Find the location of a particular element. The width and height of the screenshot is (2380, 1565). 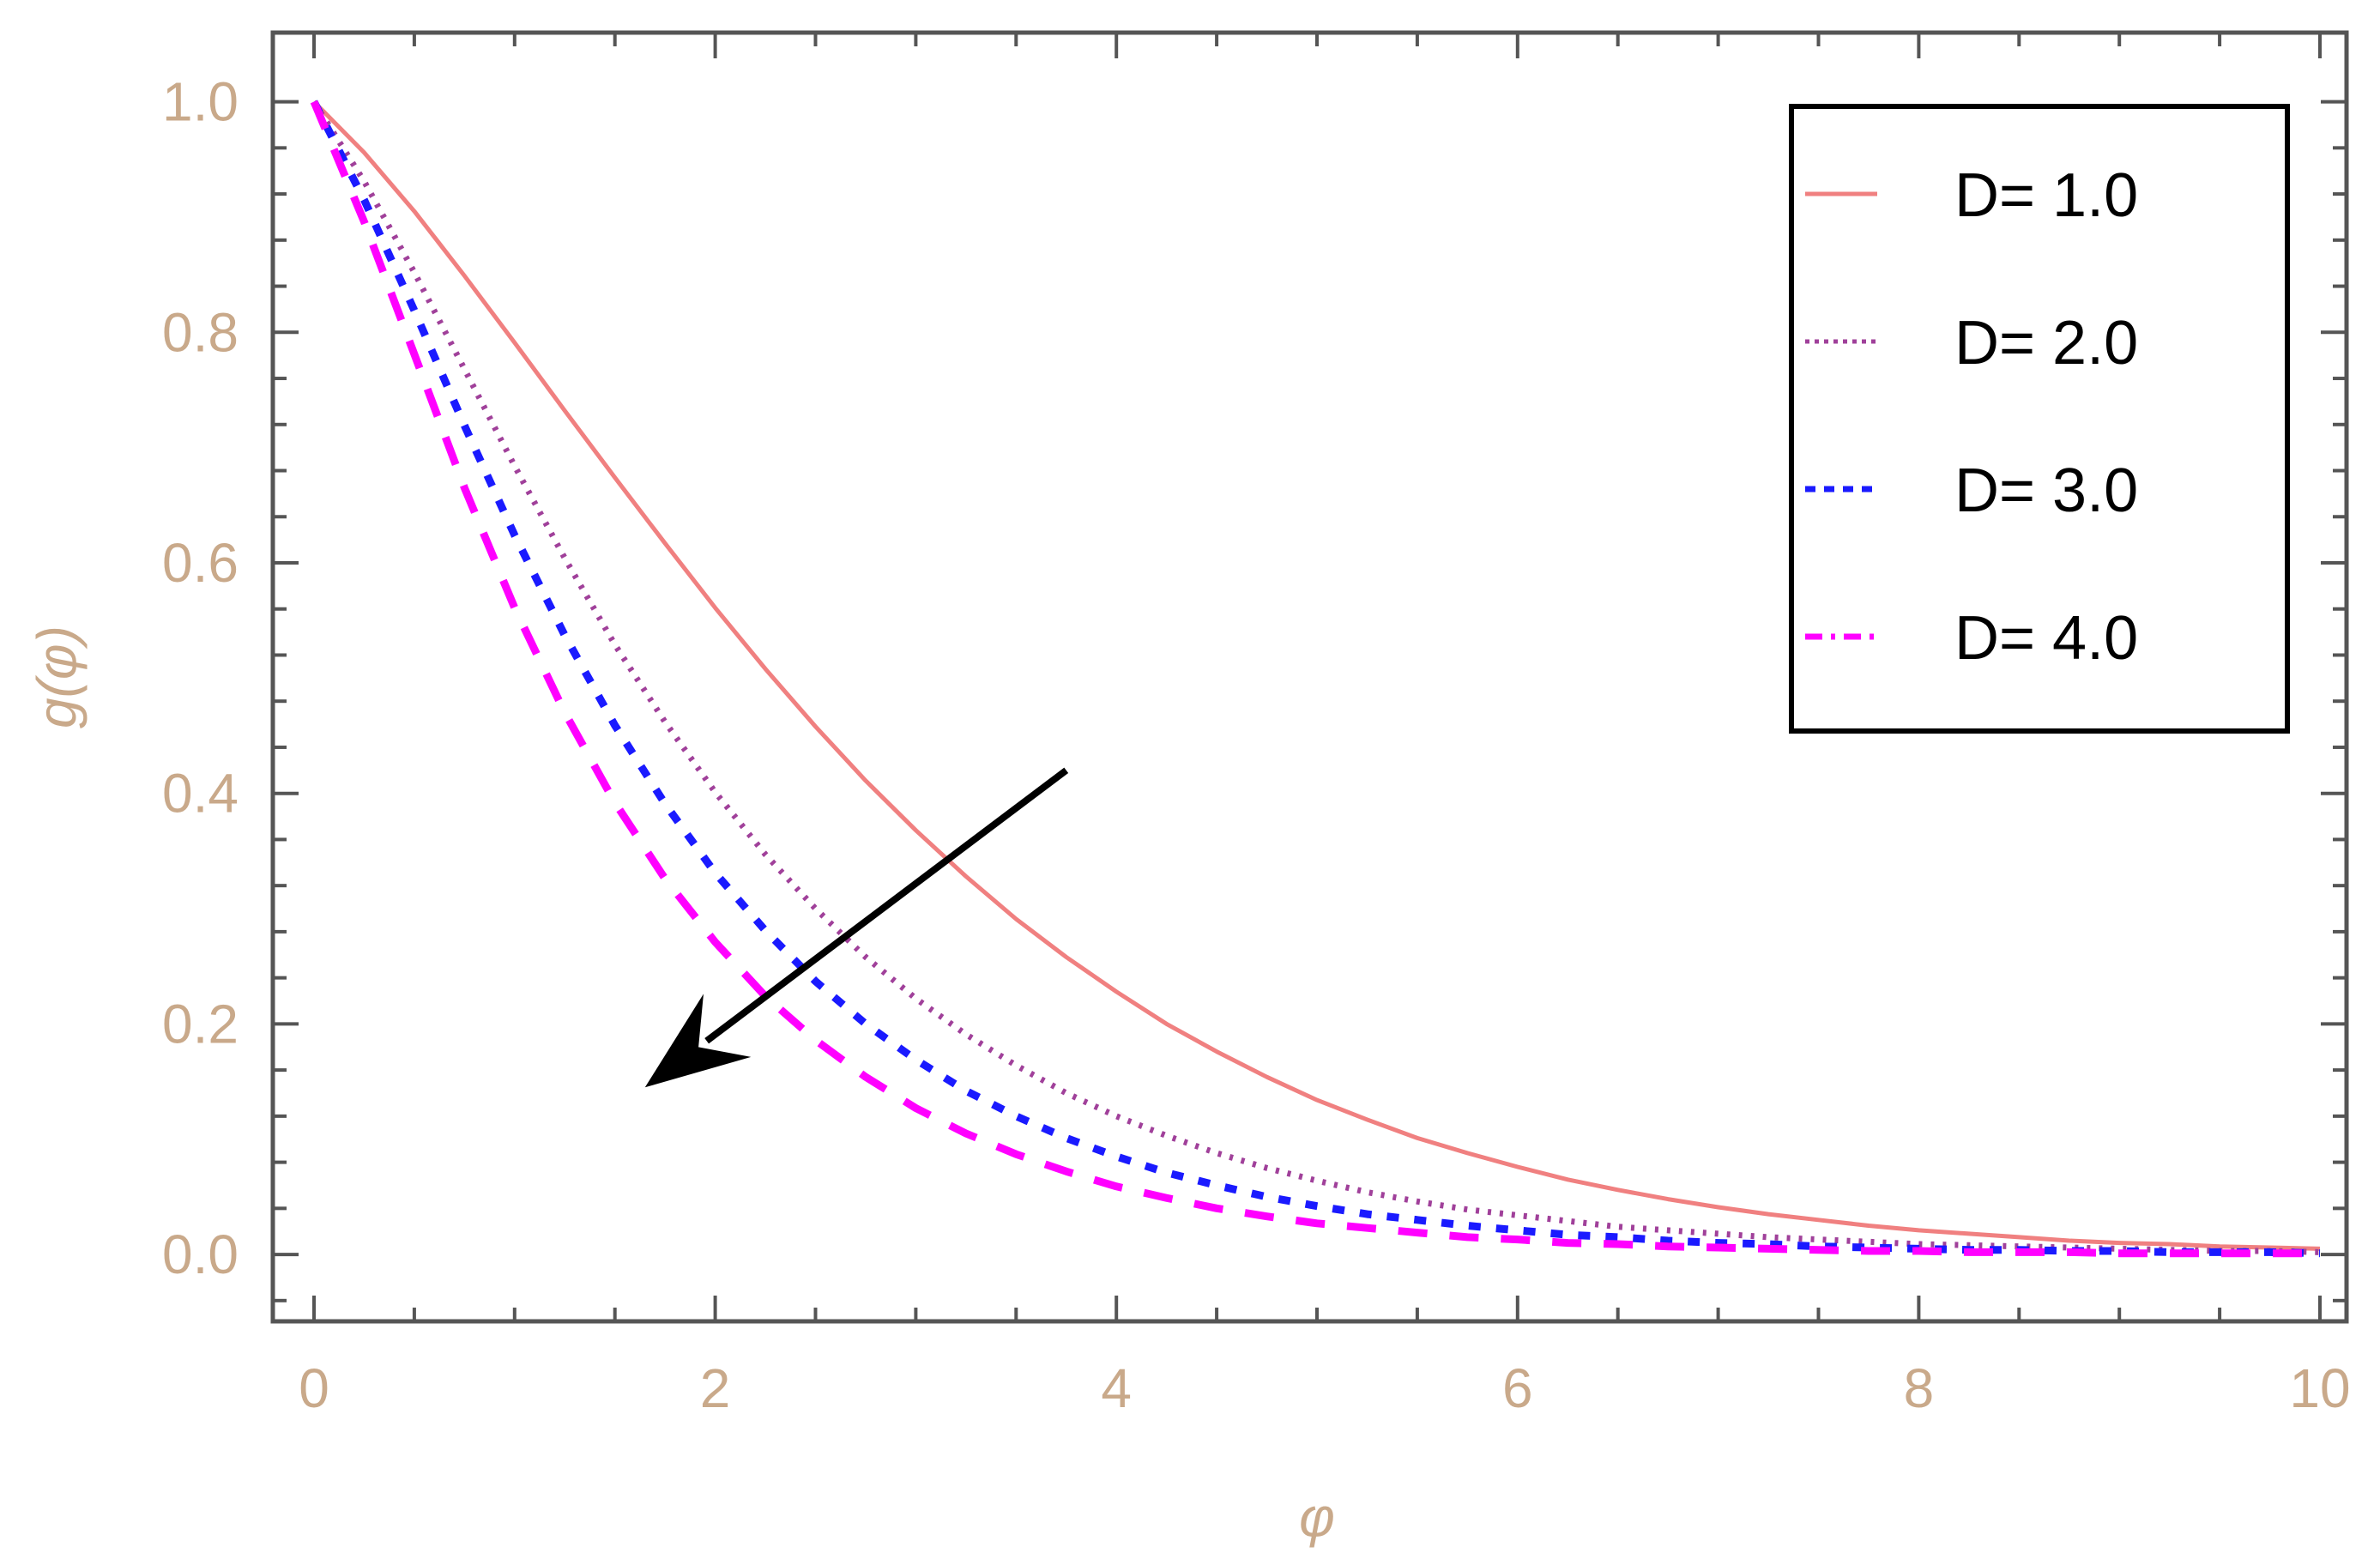

annotation-layer is located at coordinates (856, 927).